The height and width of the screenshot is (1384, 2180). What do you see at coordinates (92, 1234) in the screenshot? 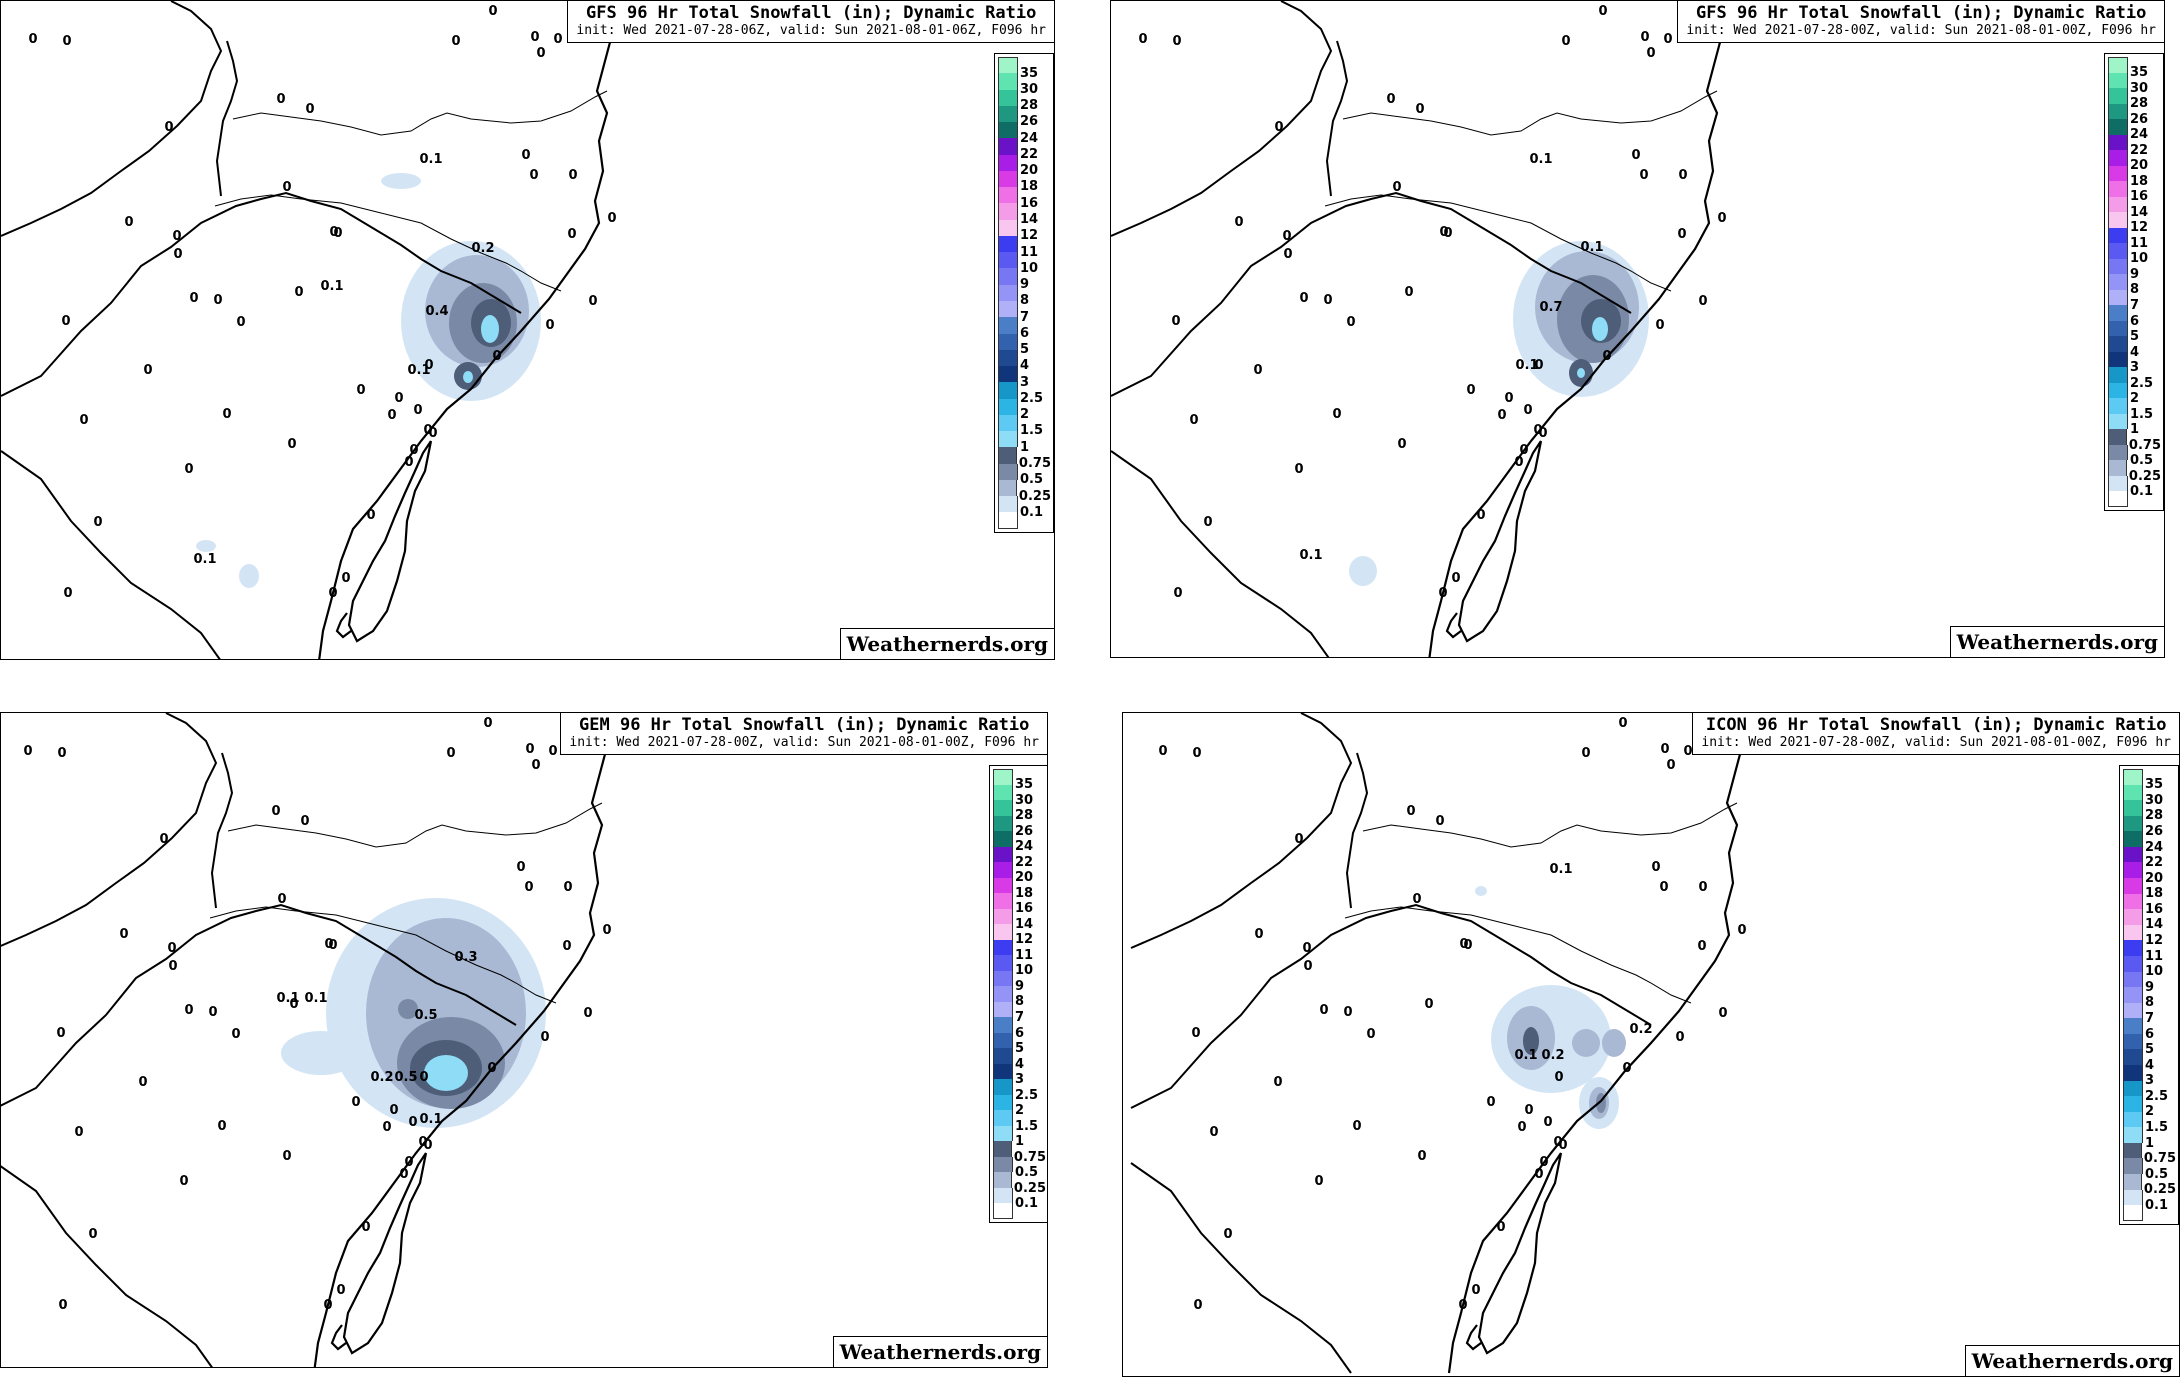
I see `station-zero-43: 0` at bounding box center [92, 1234].